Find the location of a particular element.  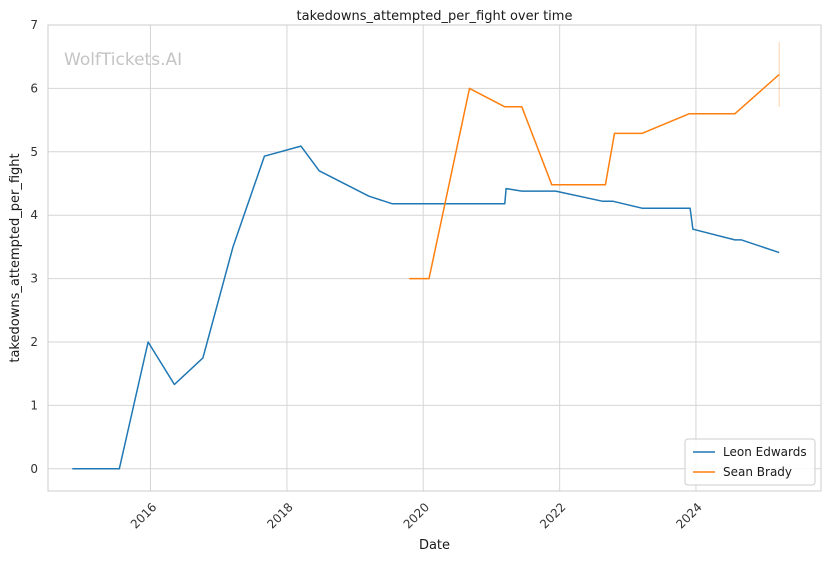

y-tick-label: 5 is located at coordinates (34, 152).